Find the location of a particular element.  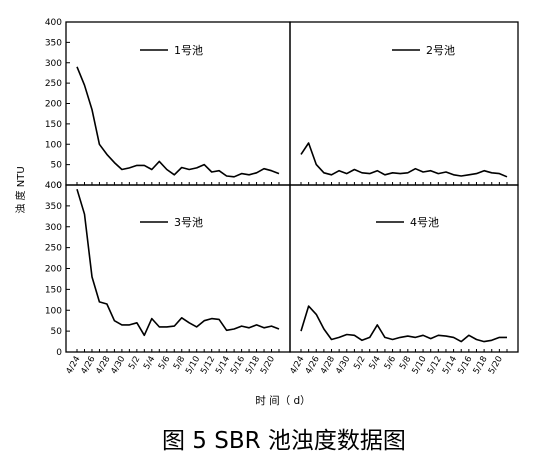

legend-label: 2号池 is located at coordinates (440, 50).